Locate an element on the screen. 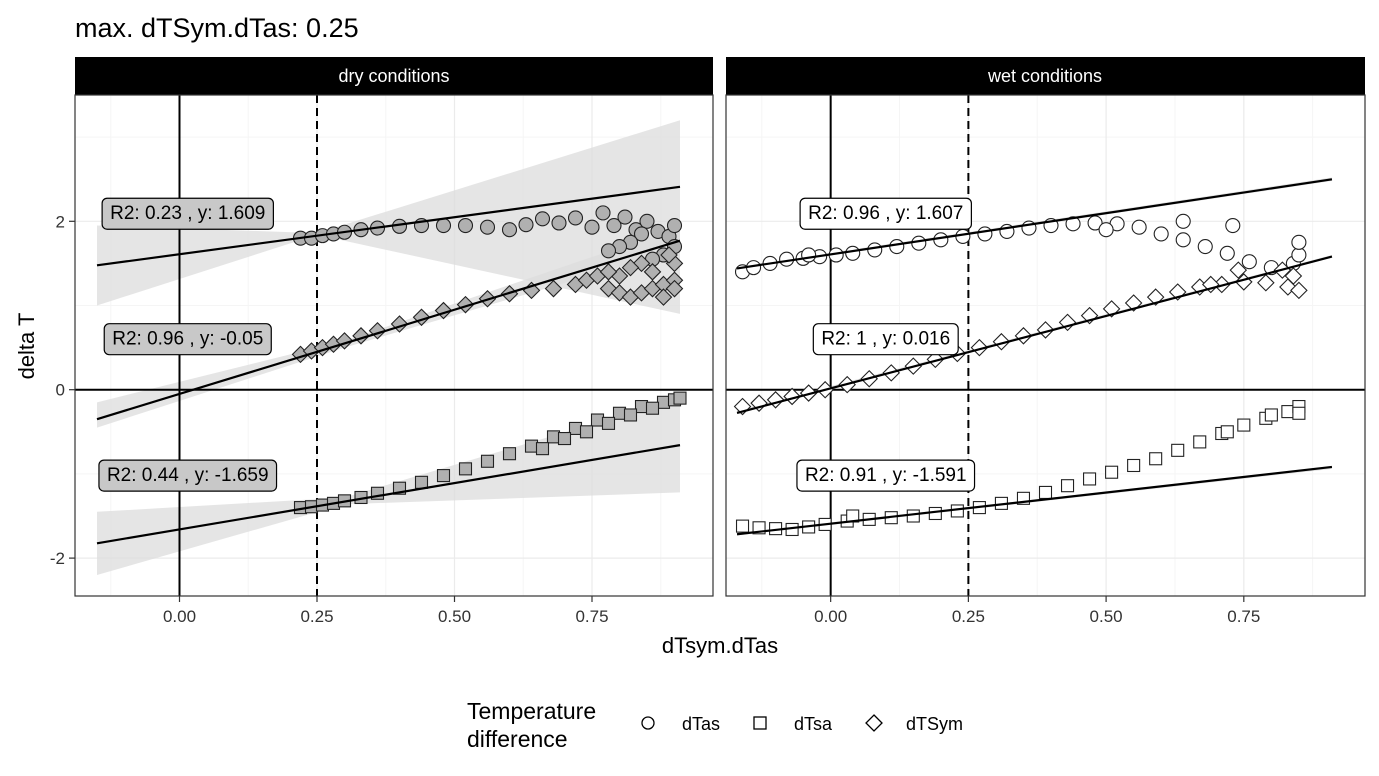  legend-label-dtsym: dTSym is located at coordinates (934, 724).